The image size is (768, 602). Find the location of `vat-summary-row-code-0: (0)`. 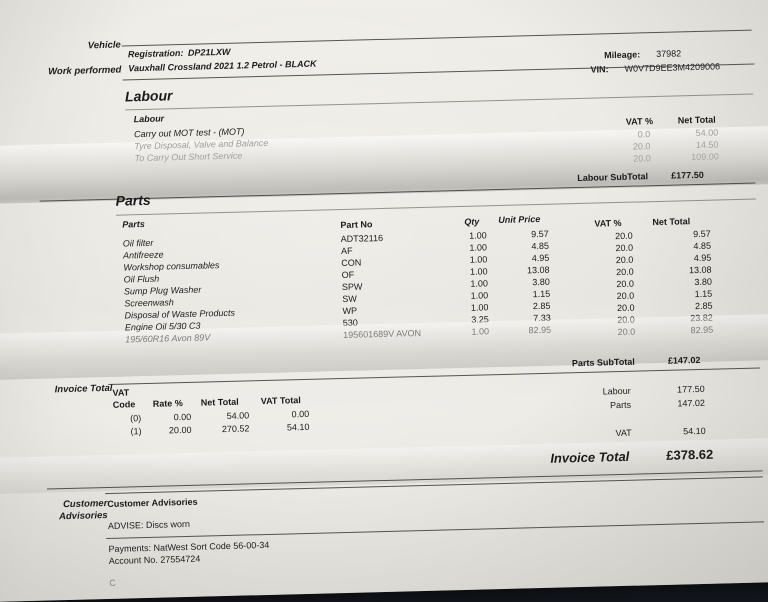

vat-summary-row-code-0: (0) is located at coordinates (136, 418).